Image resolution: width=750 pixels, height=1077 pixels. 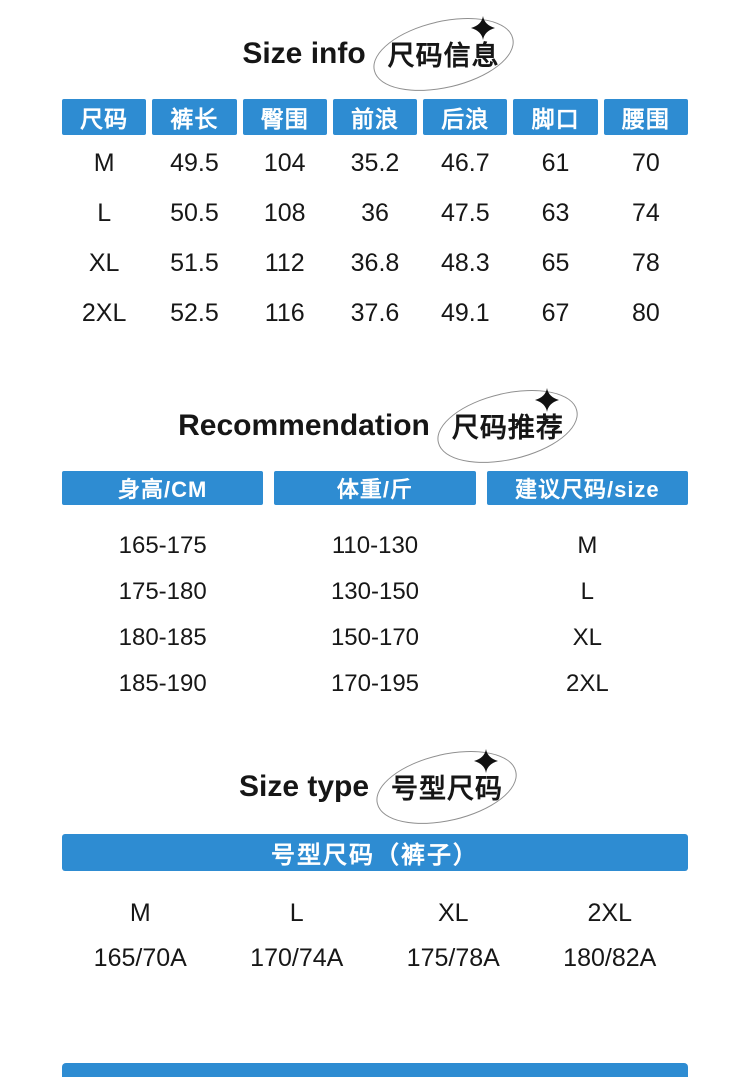 I want to click on table-cell: 108, so click(x=284, y=212).